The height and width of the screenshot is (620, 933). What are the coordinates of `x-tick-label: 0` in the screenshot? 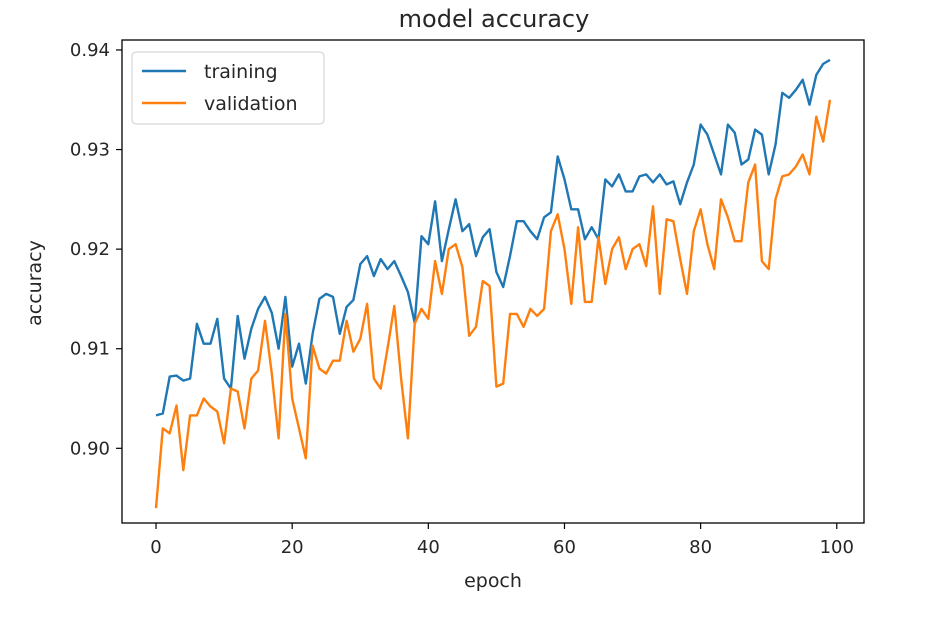 It's located at (155, 547).